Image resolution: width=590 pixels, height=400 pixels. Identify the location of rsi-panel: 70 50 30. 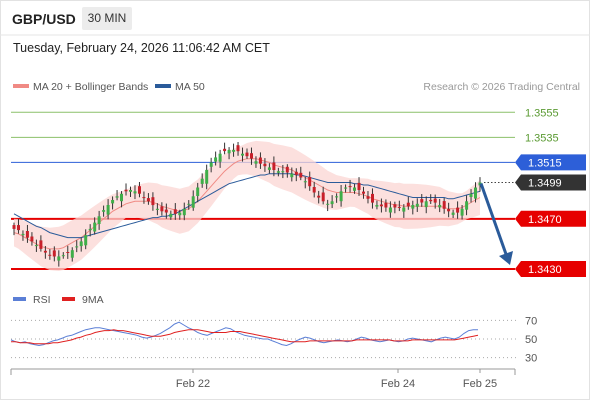
(273, 340).